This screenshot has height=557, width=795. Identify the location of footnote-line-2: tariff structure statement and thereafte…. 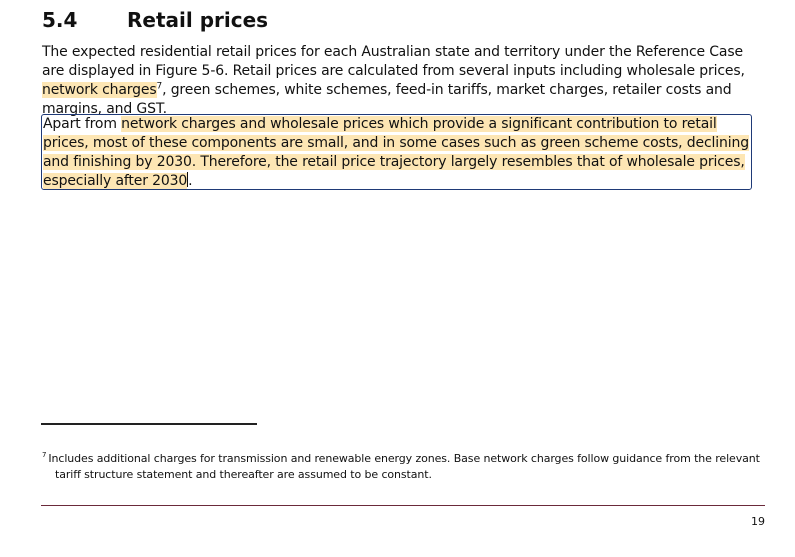
(243, 474).